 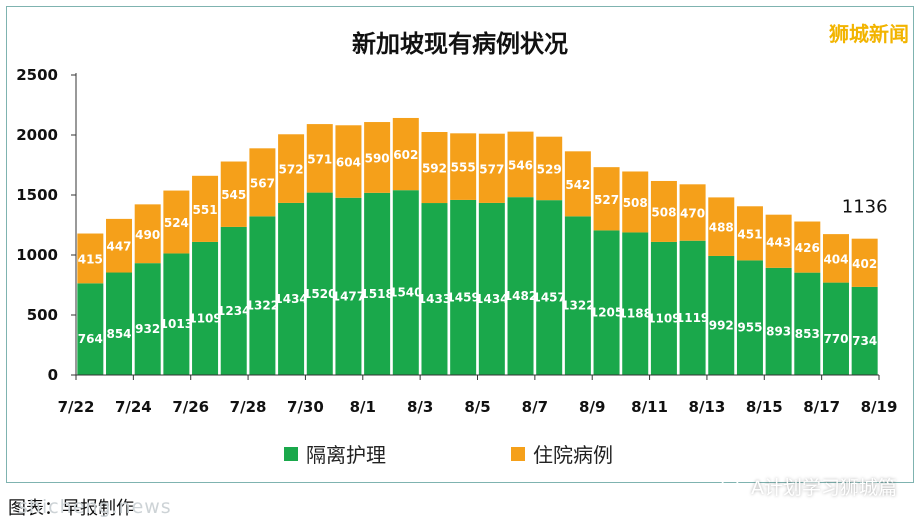 What do you see at coordinates (37, 255) in the screenshot?
I see `y-tick-label: 1000` at bounding box center [37, 255].